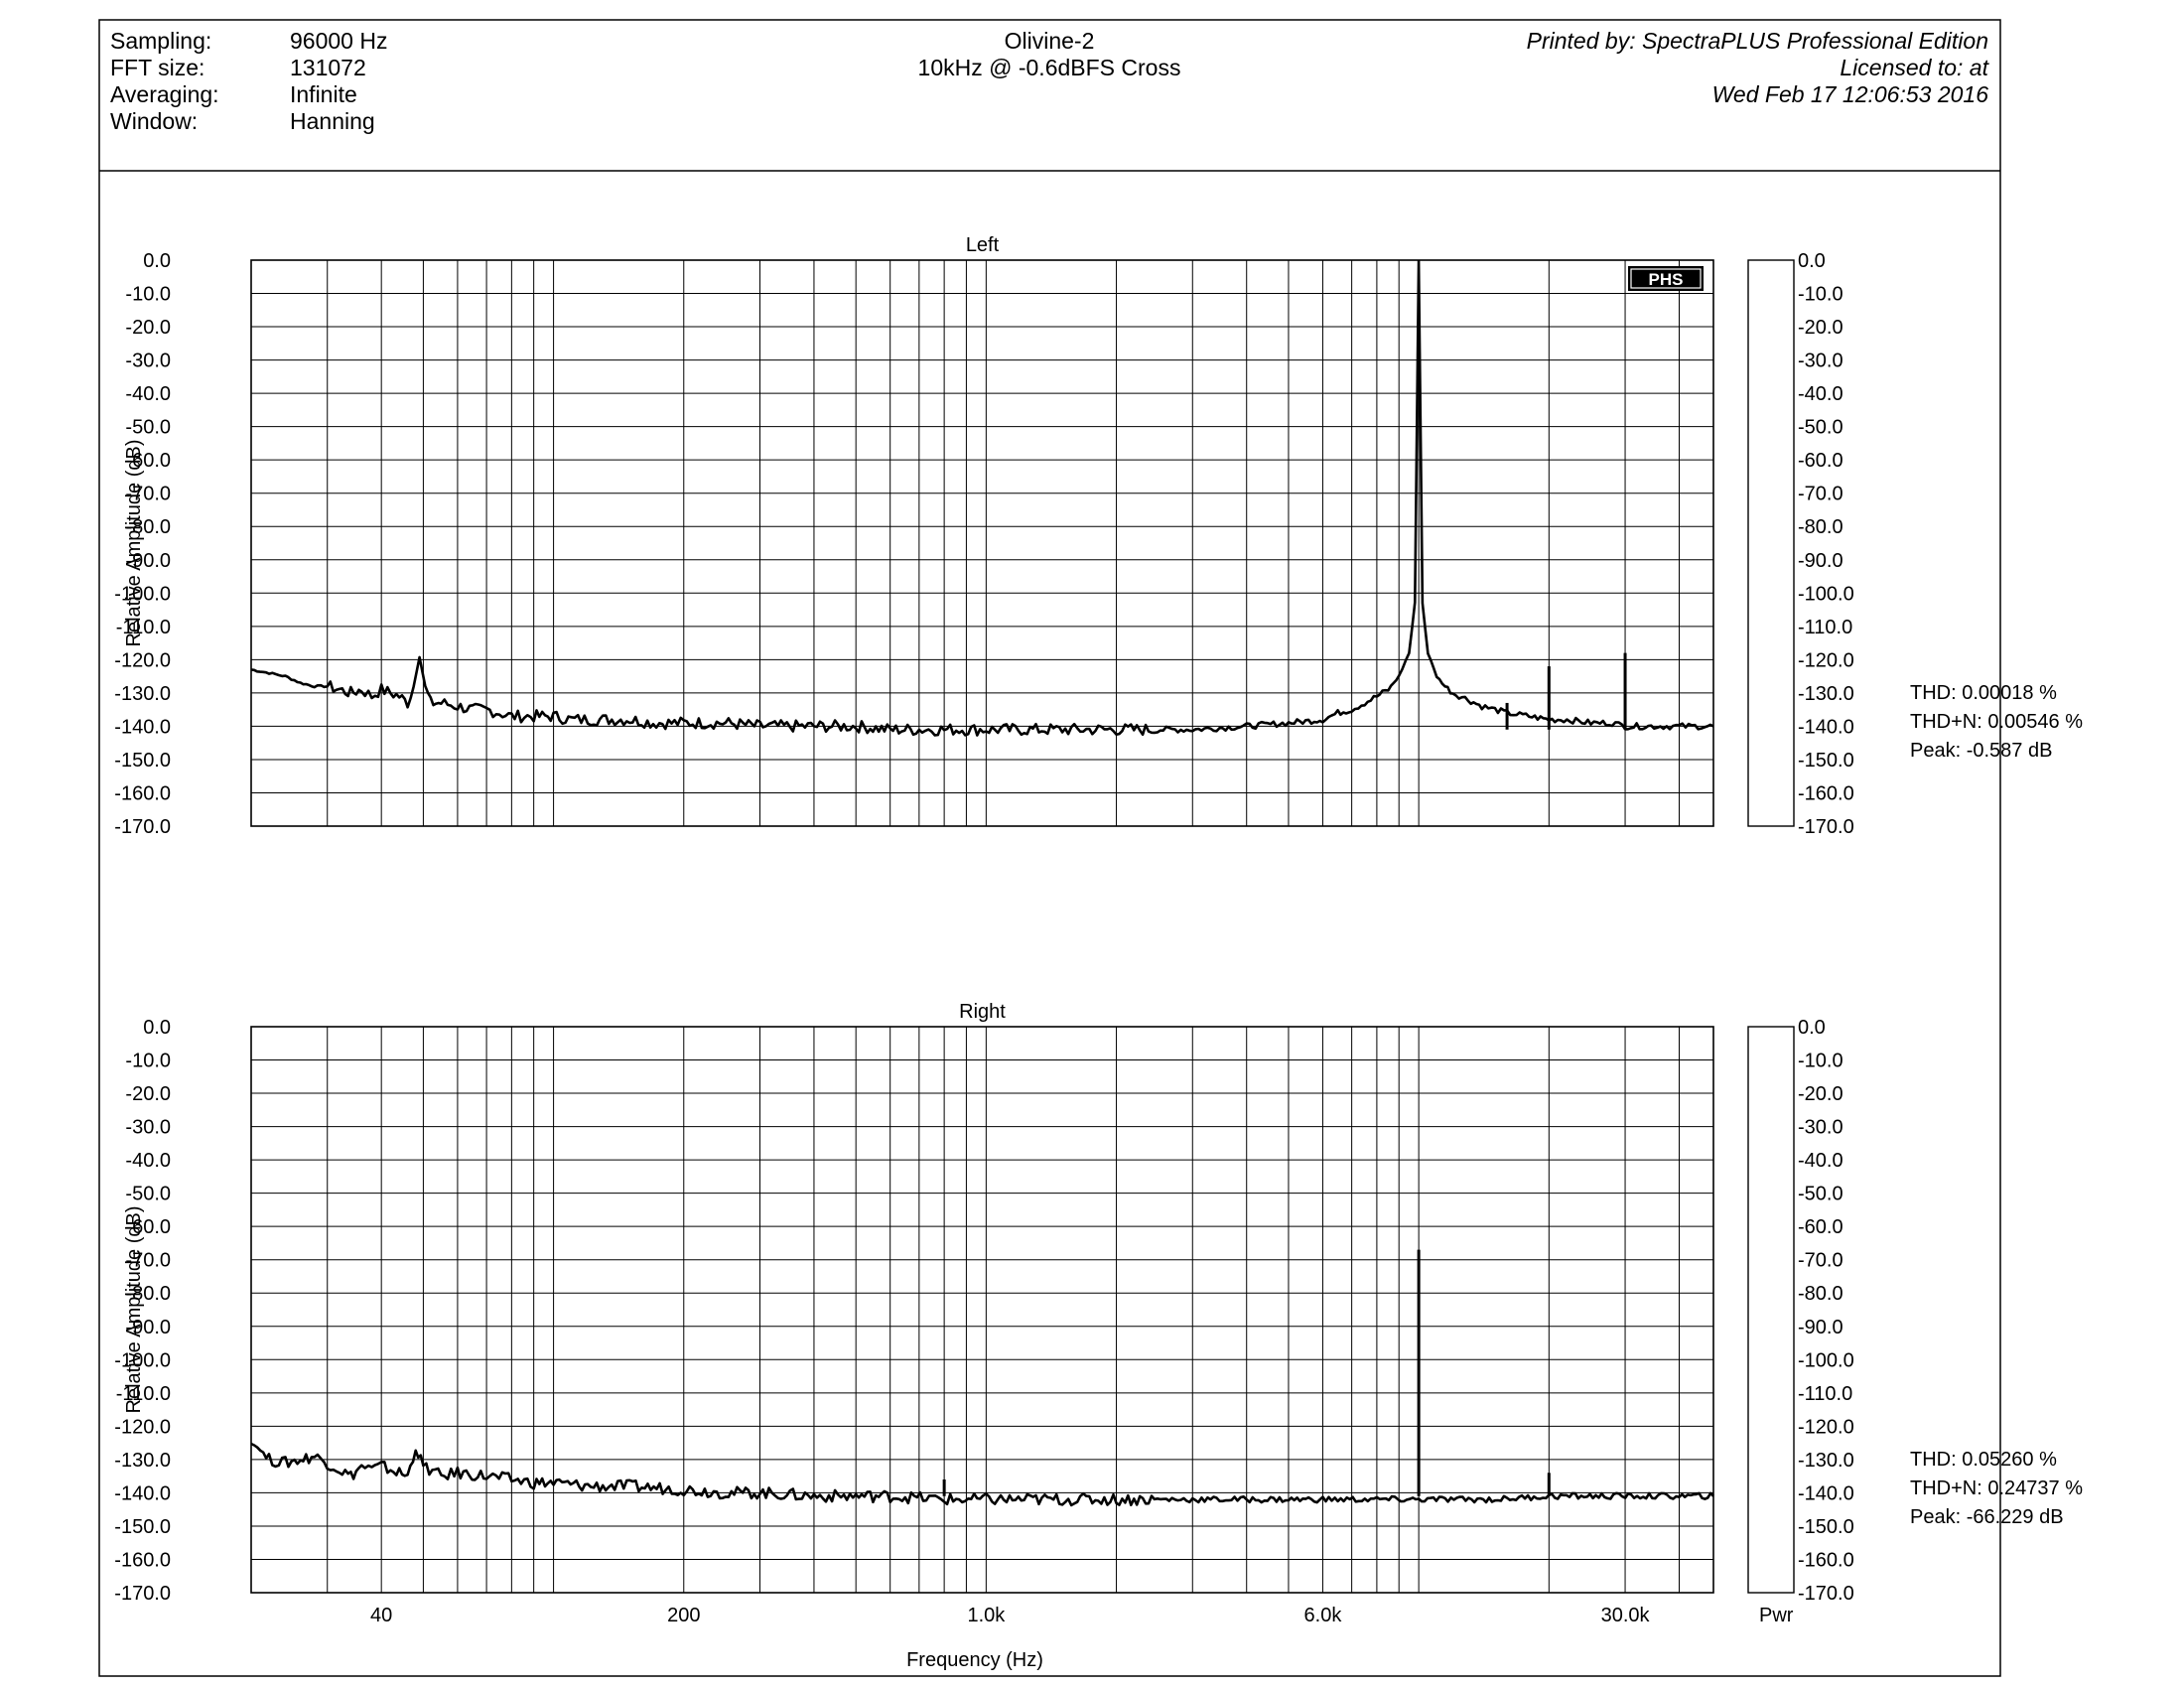 The height and width of the screenshot is (1688, 2184). I want to click on chart-title: Left, so click(983, 245).